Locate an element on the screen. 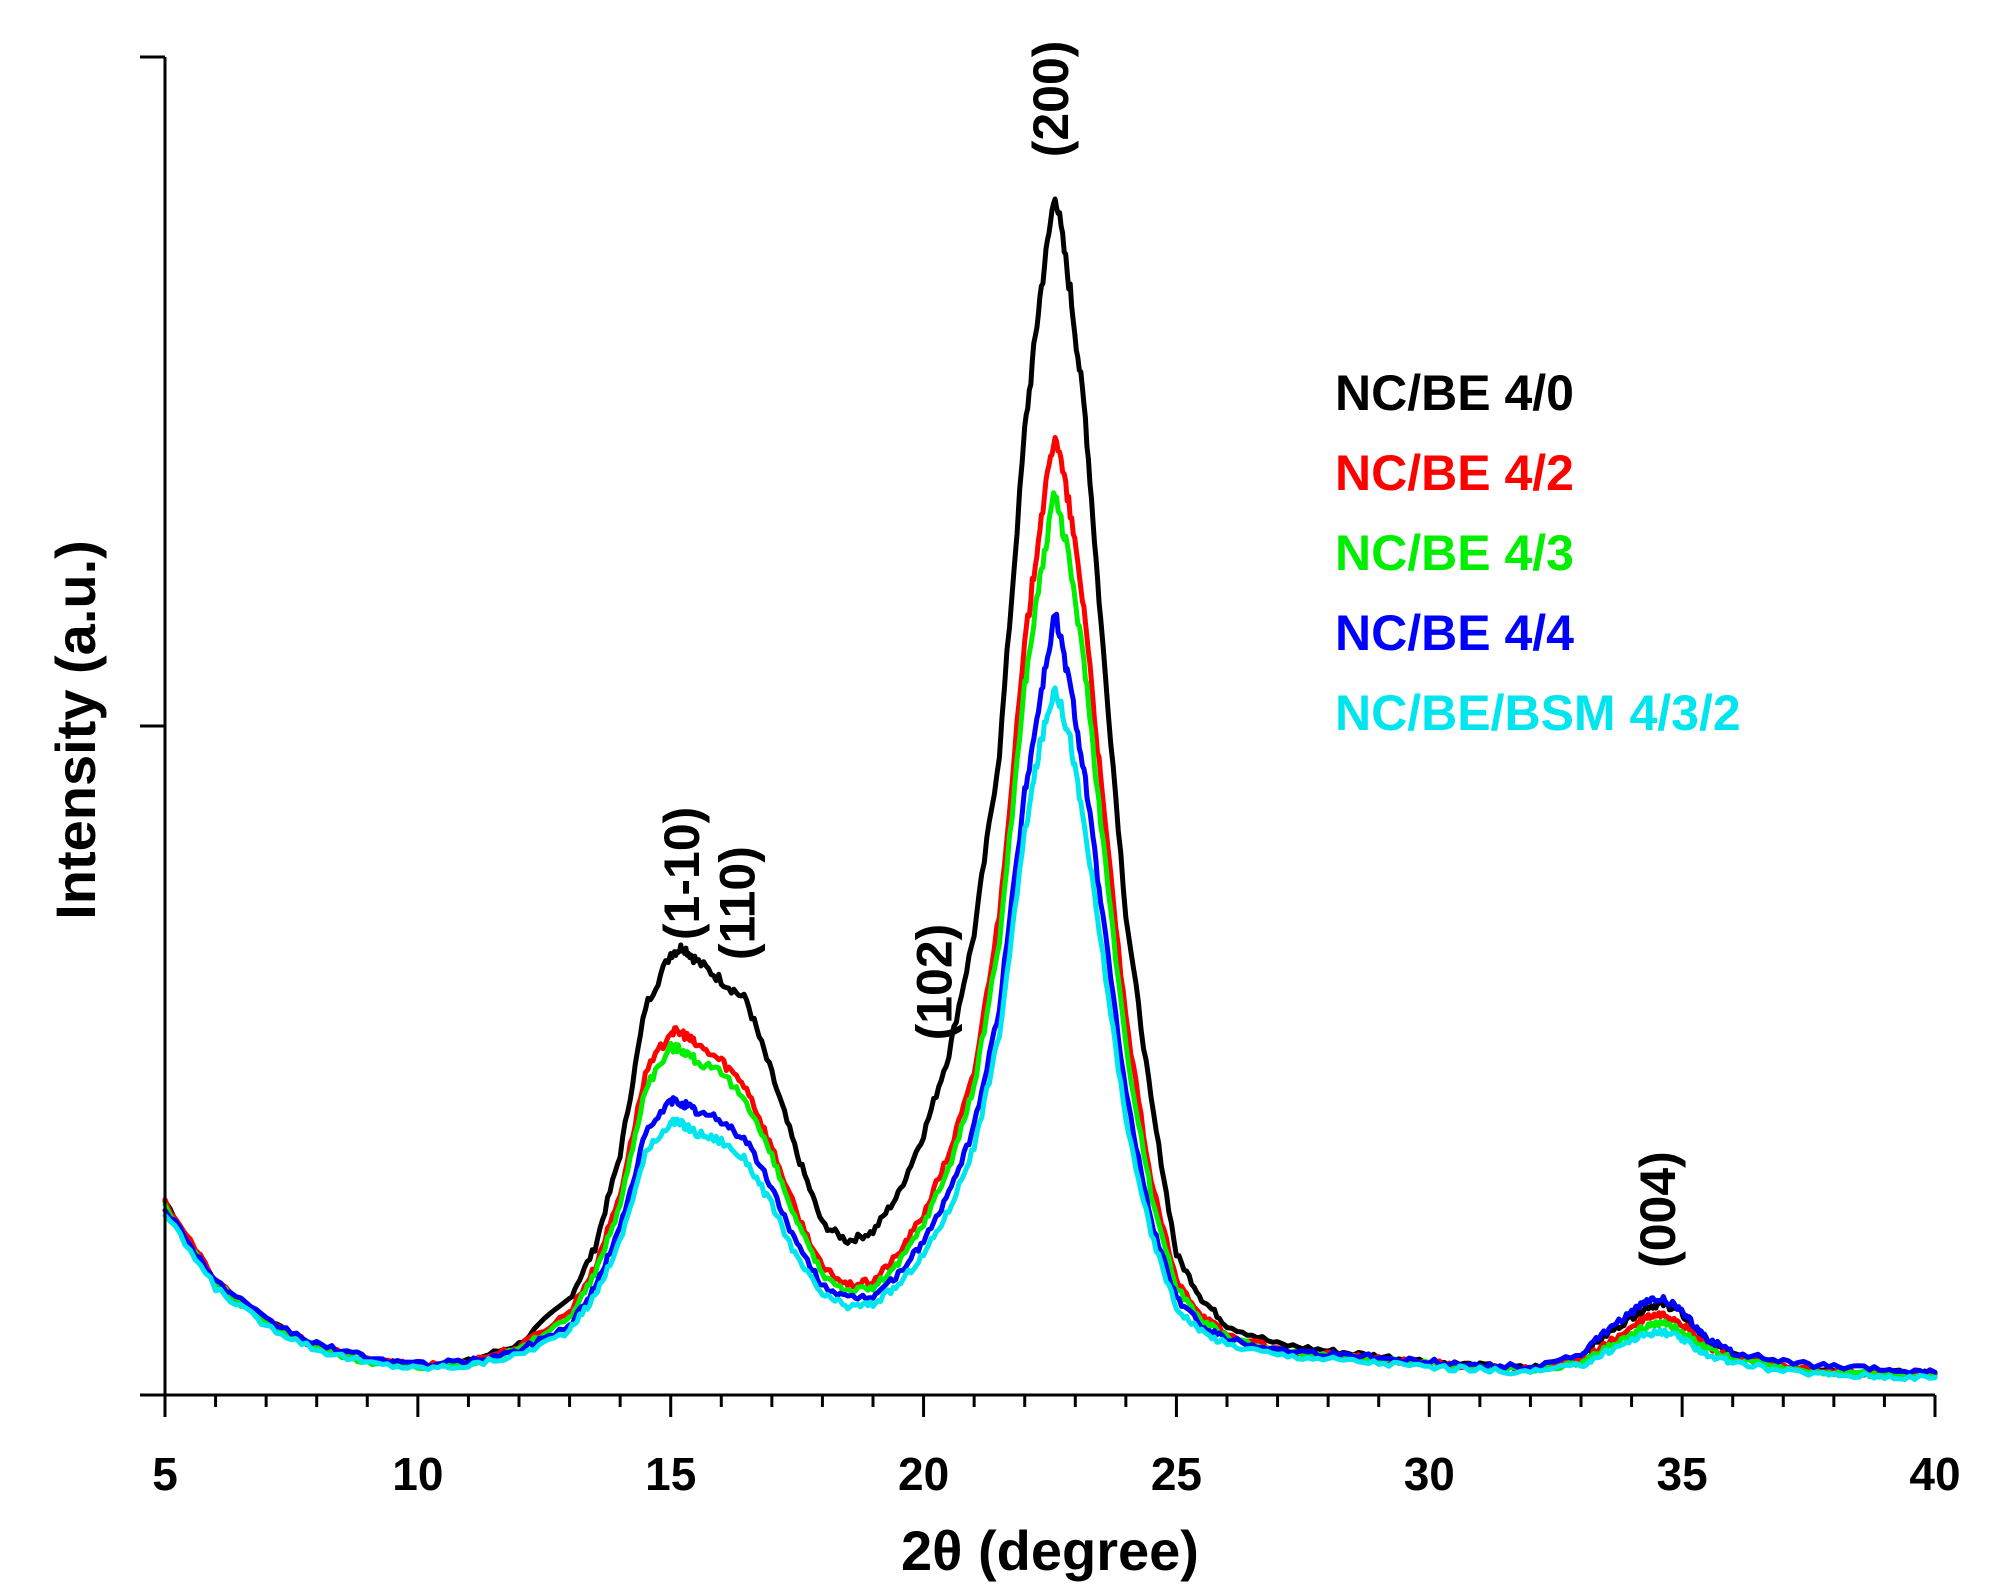  peak-label: (004) is located at coordinates (1658, 1209).